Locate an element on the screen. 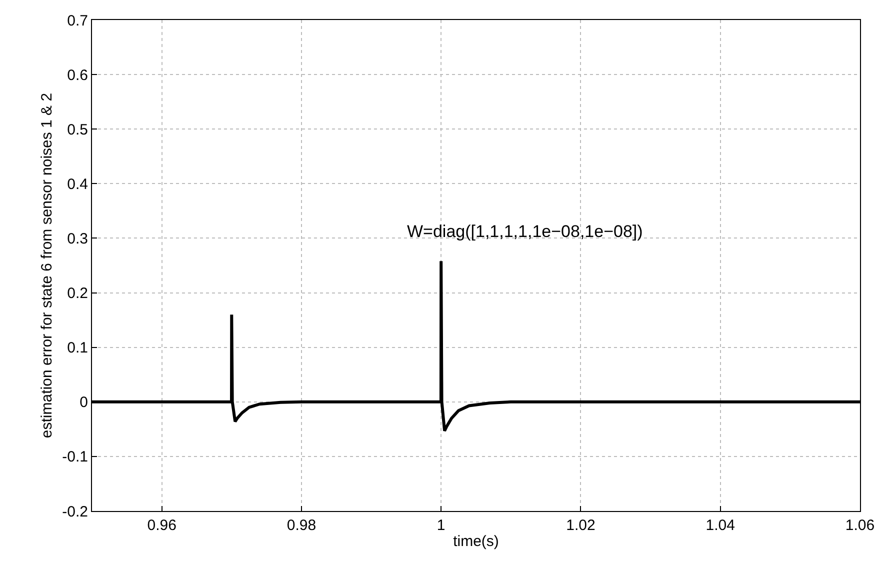  y-tick-label: 0.4 is located at coordinates (77, 184).